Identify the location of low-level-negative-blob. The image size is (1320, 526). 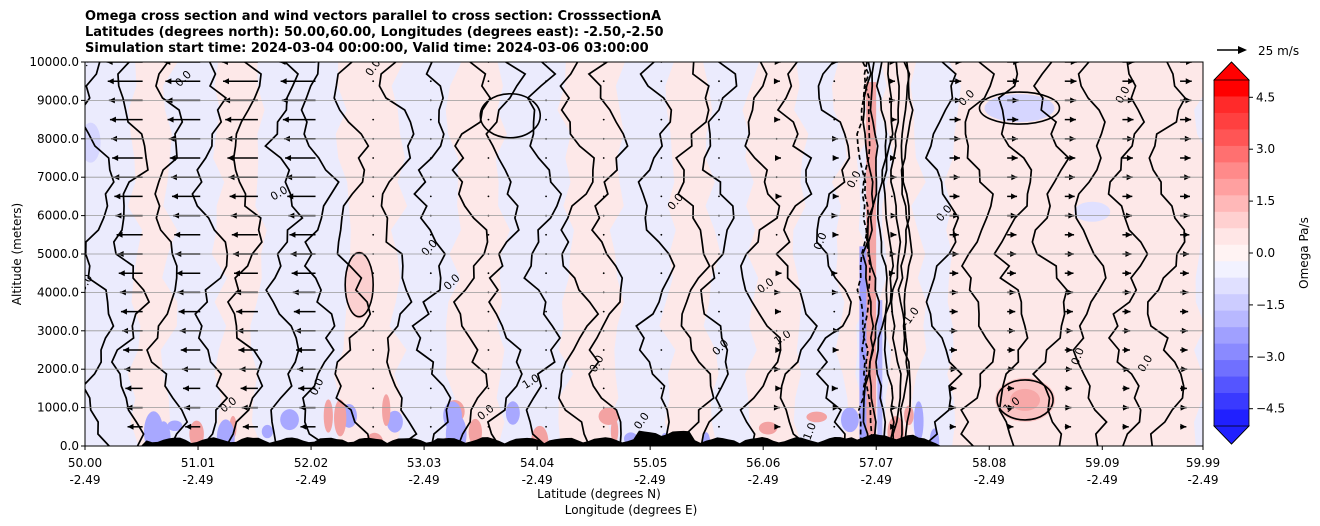
(175, 426).